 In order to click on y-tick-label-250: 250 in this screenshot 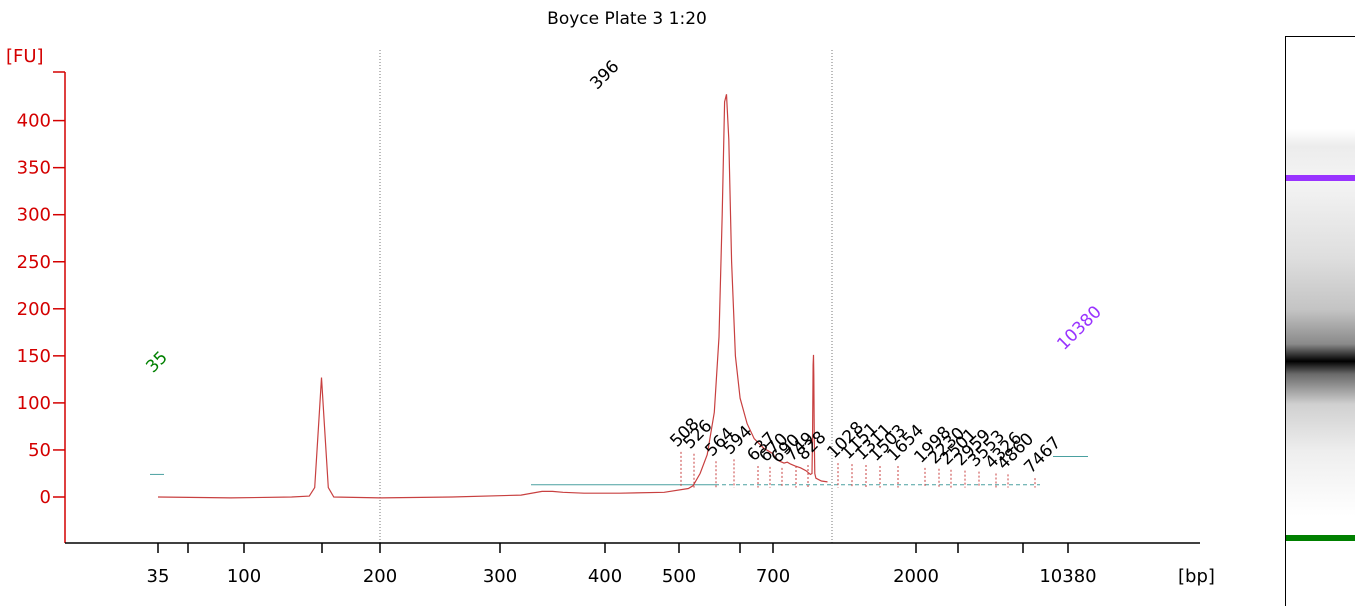, I will do `click(34, 262)`.